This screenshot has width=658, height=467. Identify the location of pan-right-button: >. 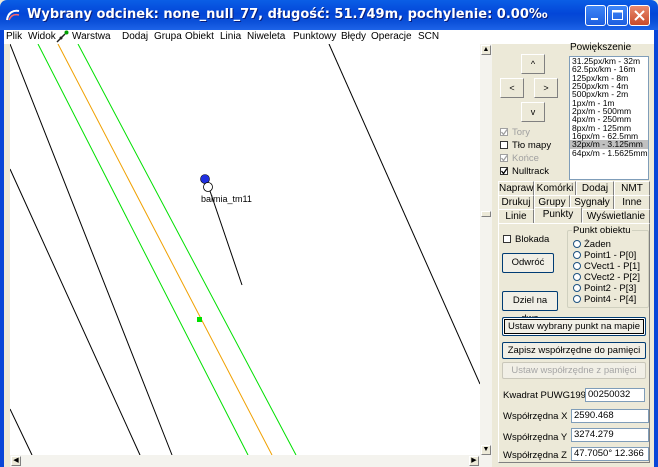
(546, 88).